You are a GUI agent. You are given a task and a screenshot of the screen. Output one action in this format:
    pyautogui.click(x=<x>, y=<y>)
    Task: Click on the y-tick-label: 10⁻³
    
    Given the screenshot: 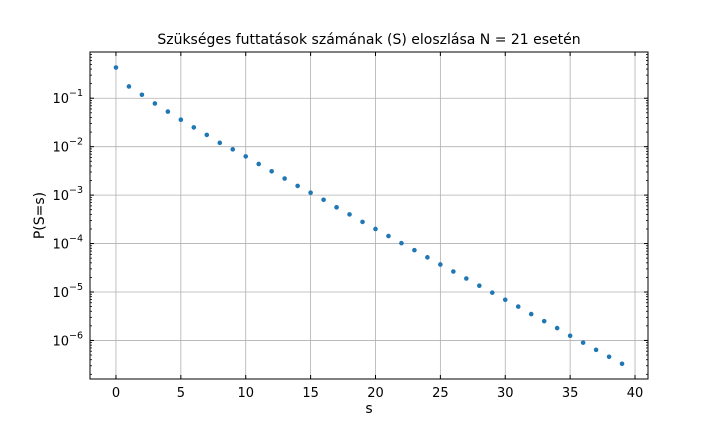 What is the action you would take?
    pyautogui.click(x=67, y=194)
    